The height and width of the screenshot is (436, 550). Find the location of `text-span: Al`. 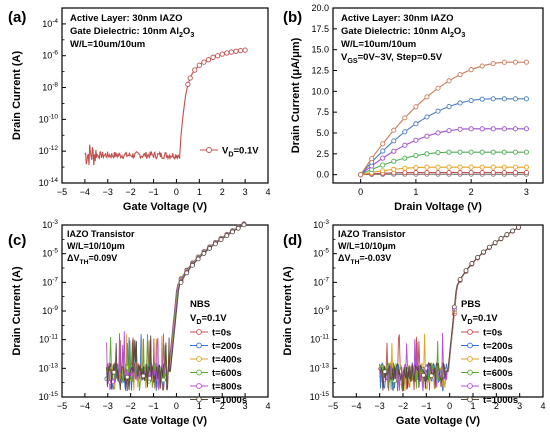

text-span: Al is located at coordinates (174, 31).